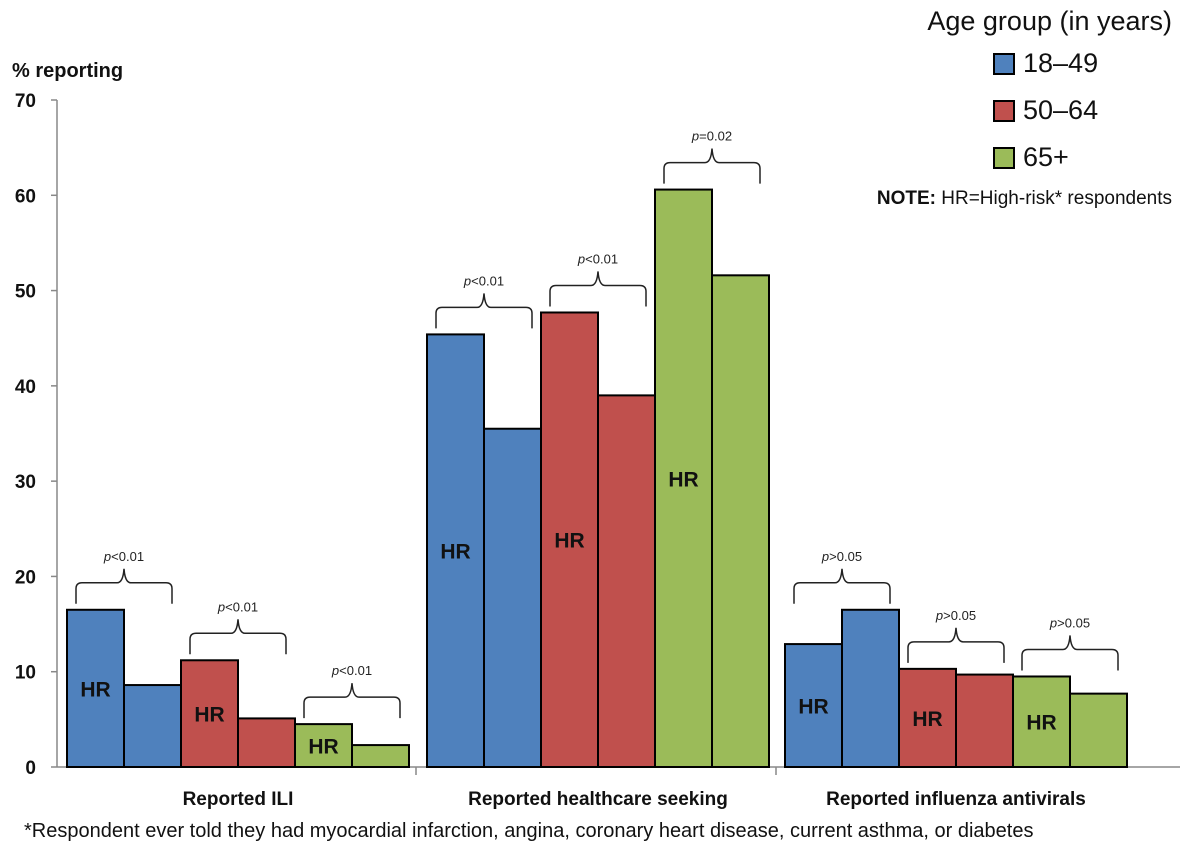 This screenshot has width=1186, height=850. Describe the element at coordinates (1061, 110) in the screenshot. I see `legend-label: 50–64` at that location.